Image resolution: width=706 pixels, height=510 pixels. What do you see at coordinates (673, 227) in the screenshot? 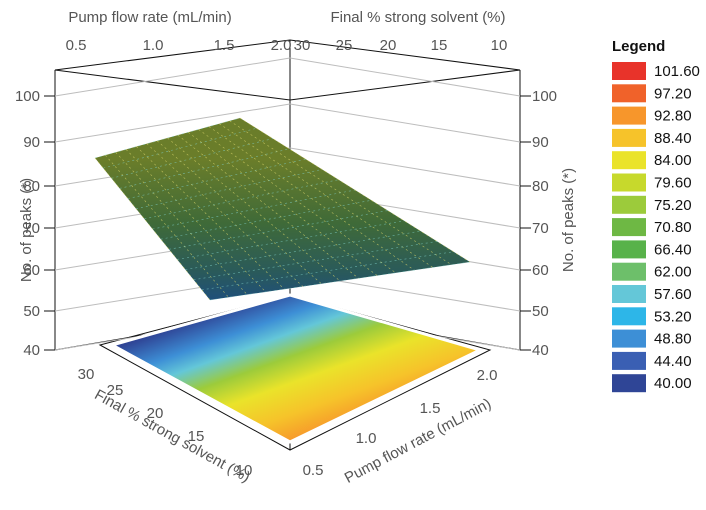
I see `legend-label: 70.80` at bounding box center [673, 227].